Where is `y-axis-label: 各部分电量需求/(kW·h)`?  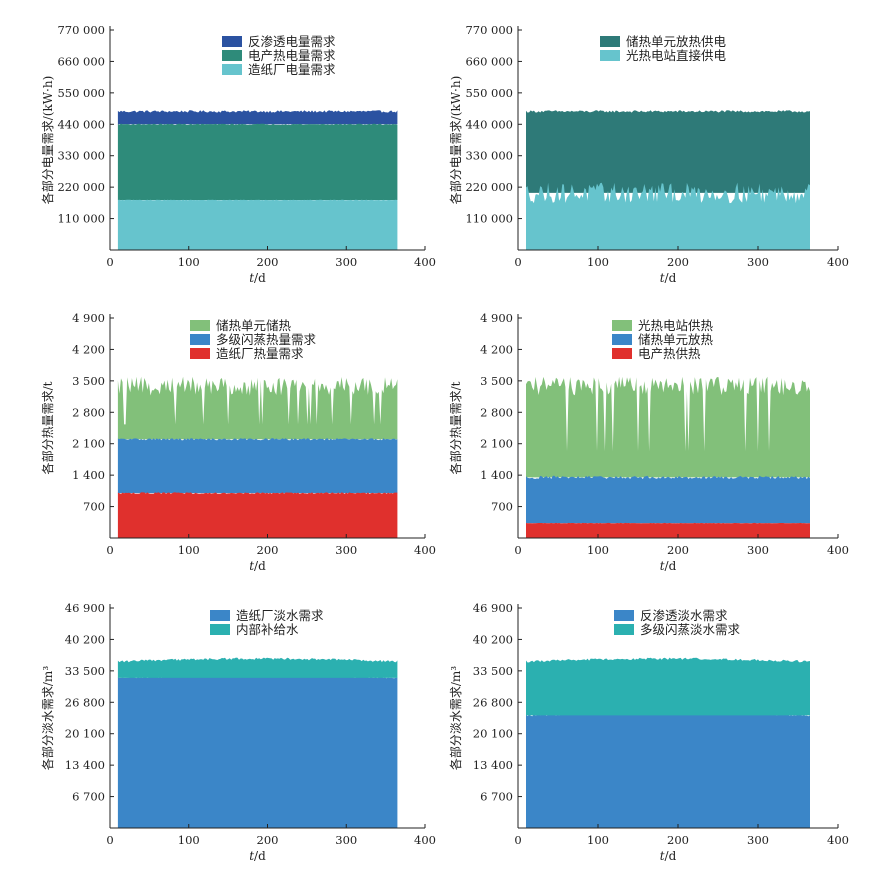
y-axis-label: 各部分电量需求/(kW·h) is located at coordinates (455, 140).